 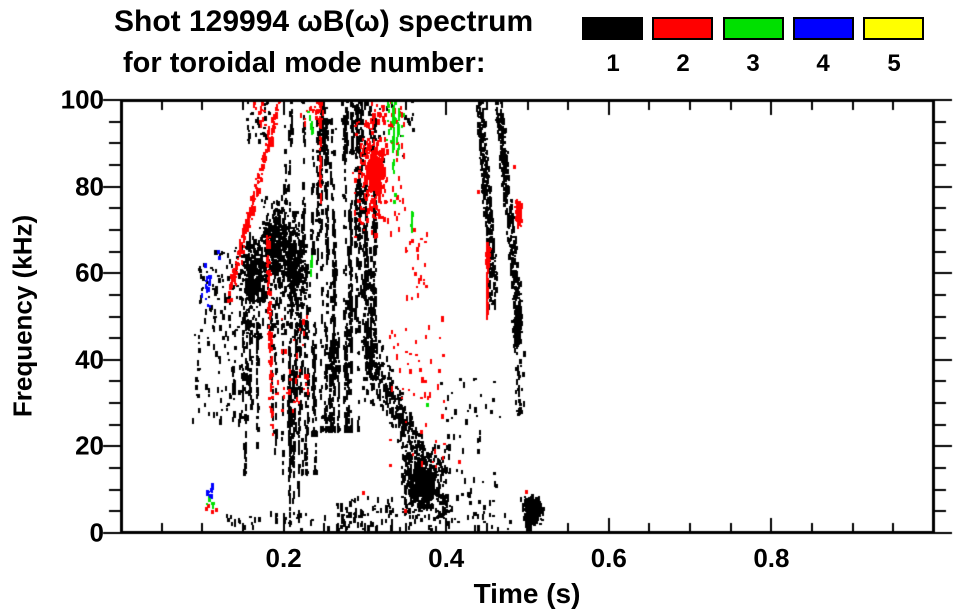 I want to click on x-tick-label: 0.4, so click(x=446, y=558).